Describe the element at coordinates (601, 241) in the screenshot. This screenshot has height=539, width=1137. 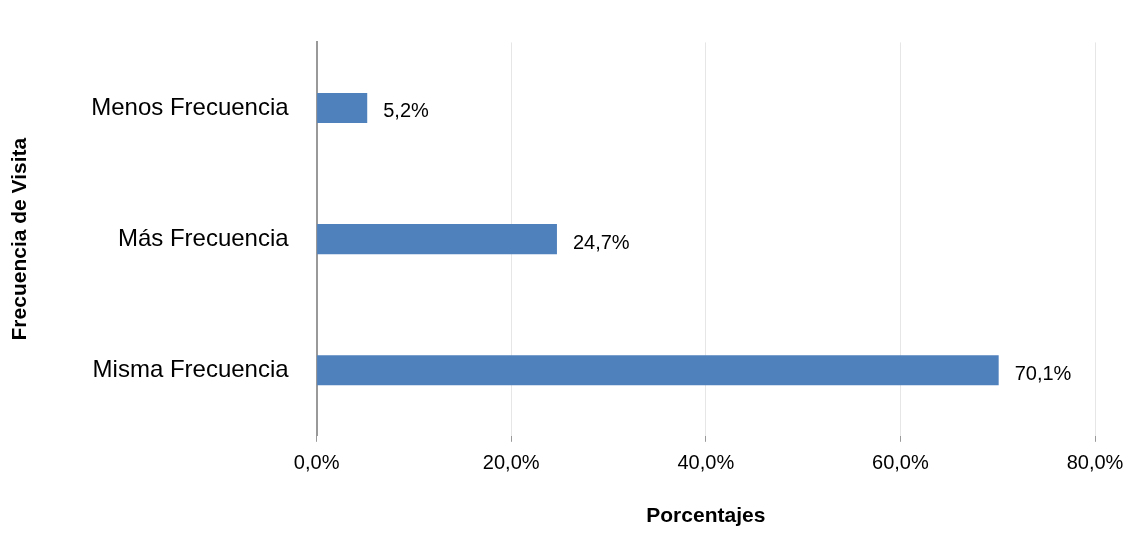
I see `data-label: 24,7%` at that location.